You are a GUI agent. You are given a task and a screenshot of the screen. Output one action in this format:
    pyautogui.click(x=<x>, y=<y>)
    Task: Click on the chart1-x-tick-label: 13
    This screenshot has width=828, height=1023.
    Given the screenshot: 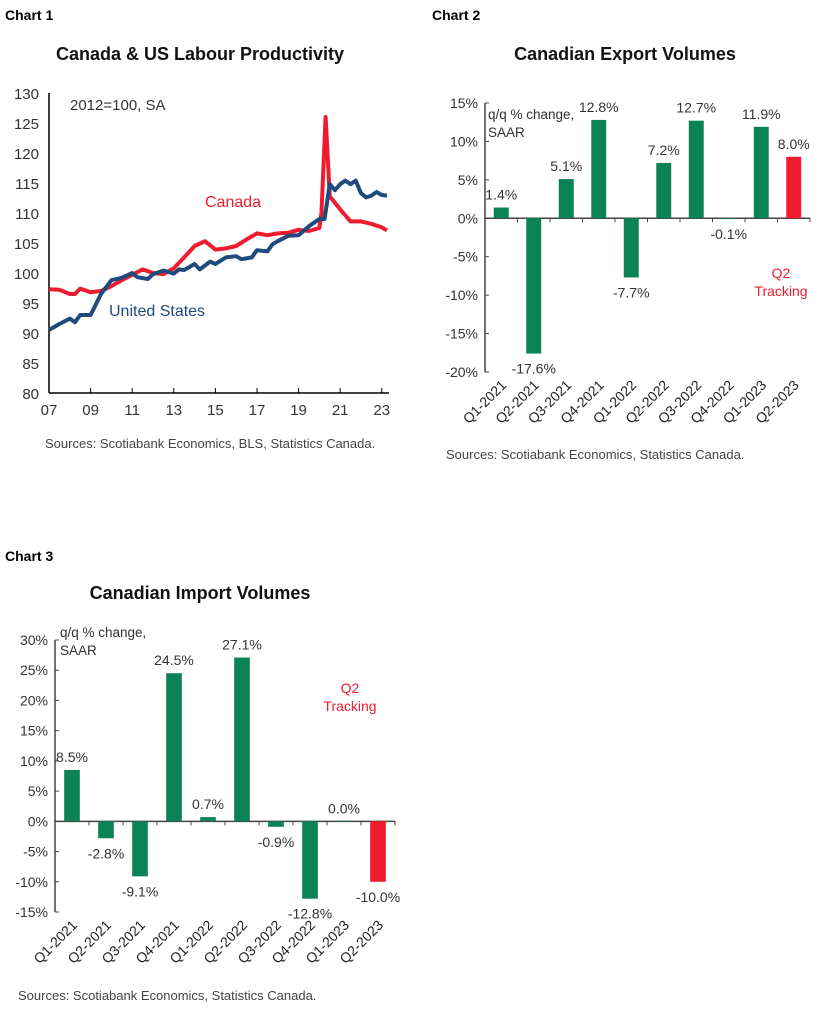 What is the action you would take?
    pyautogui.click(x=173, y=410)
    